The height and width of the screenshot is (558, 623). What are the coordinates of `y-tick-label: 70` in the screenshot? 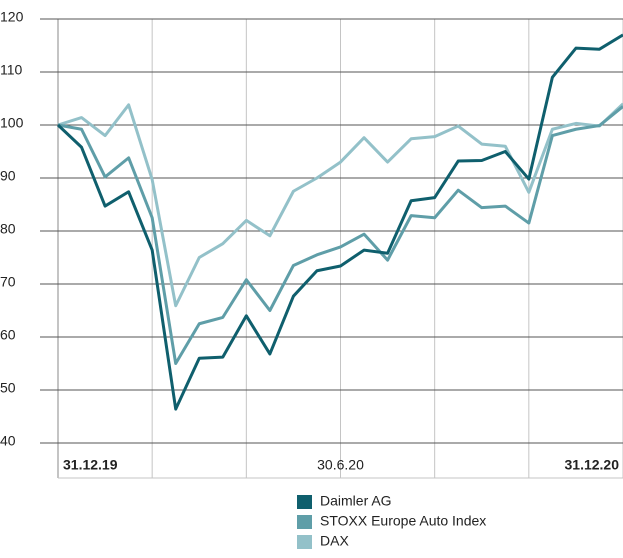 It's located at (8, 282).